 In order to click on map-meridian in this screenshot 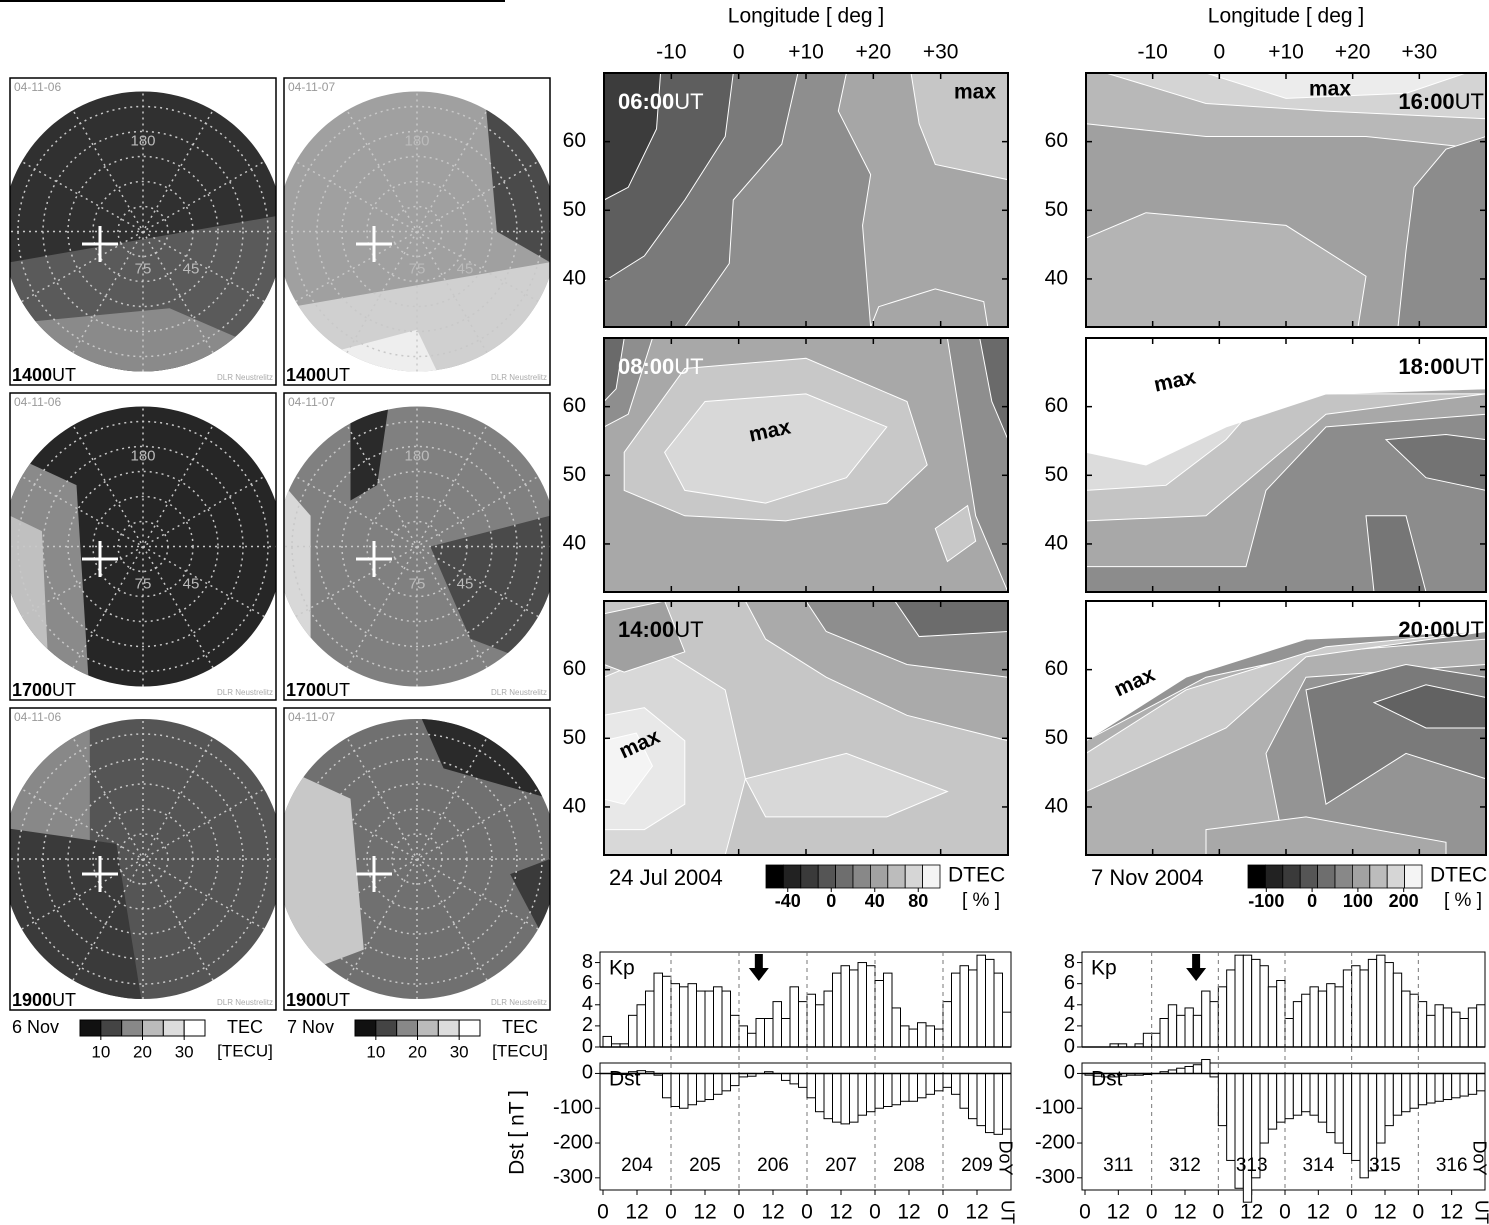, I will do `click(143, 546)`.